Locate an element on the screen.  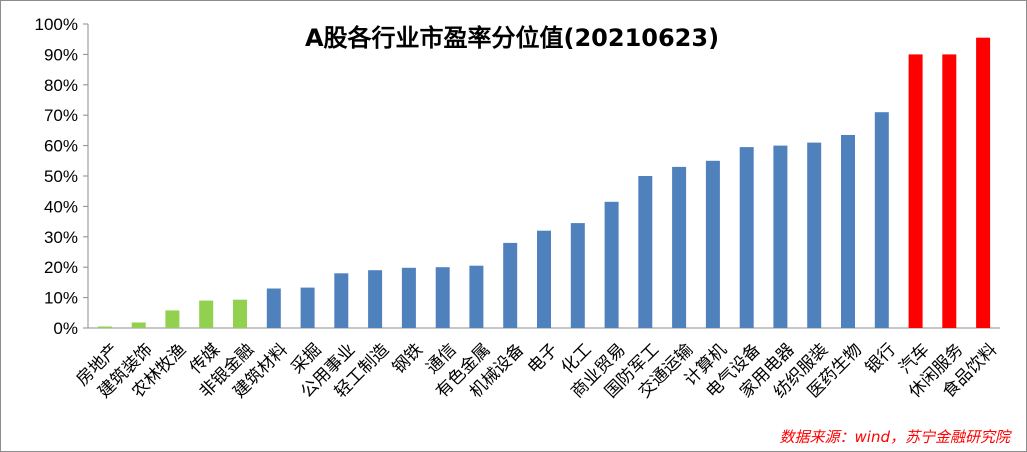
source-note: 数据来源：wind，苏宁金融研究院 is located at coordinates (896, 437).